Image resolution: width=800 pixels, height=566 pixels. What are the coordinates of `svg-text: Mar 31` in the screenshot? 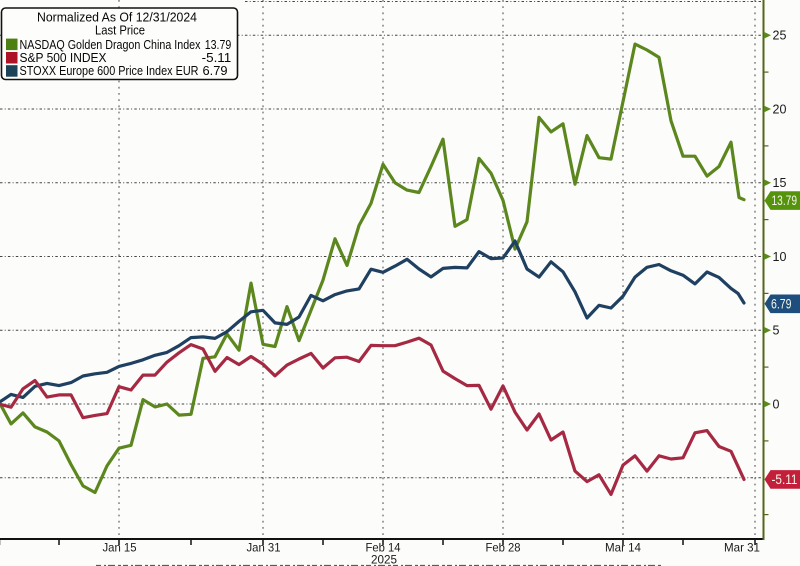 It's located at (742, 548).